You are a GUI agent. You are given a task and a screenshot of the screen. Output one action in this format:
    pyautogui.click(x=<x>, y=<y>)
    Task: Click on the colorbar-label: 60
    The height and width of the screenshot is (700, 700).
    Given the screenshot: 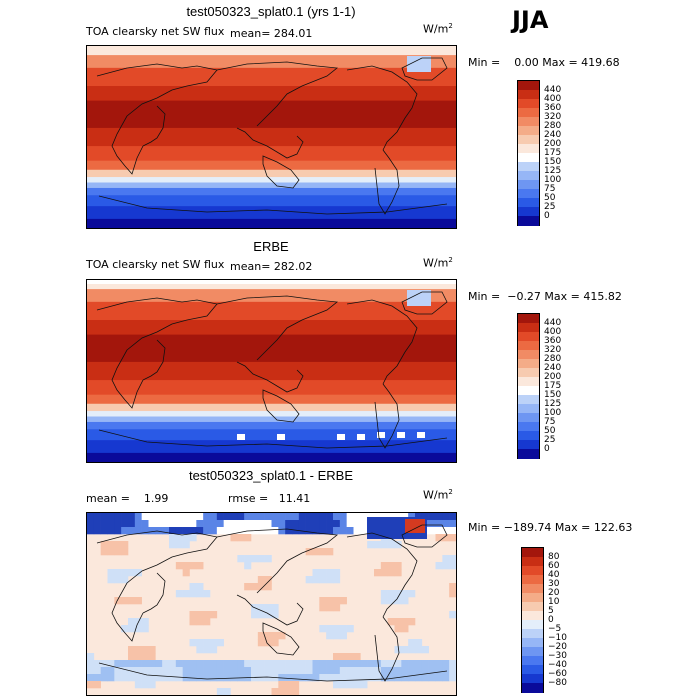 What is the action you would take?
    pyautogui.click(x=554, y=565)
    